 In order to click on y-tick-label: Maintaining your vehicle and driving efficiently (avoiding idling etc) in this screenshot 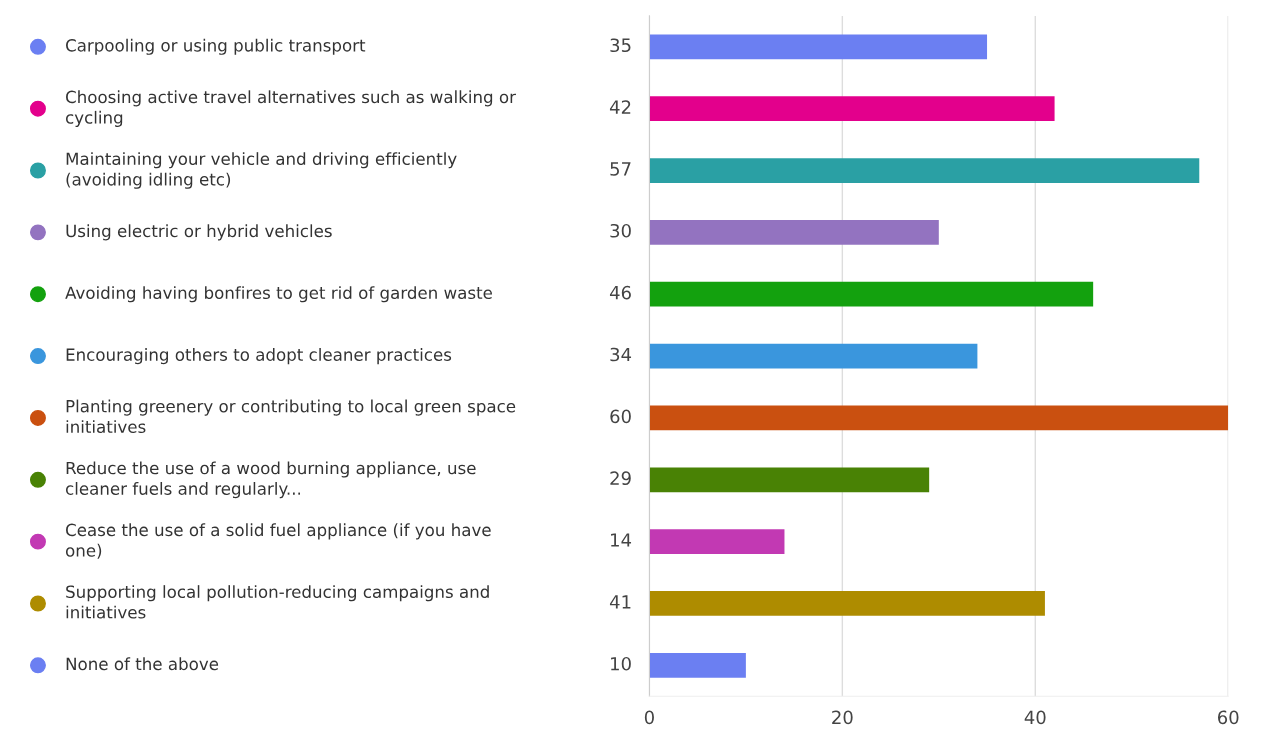, I will do `click(261, 170)`.